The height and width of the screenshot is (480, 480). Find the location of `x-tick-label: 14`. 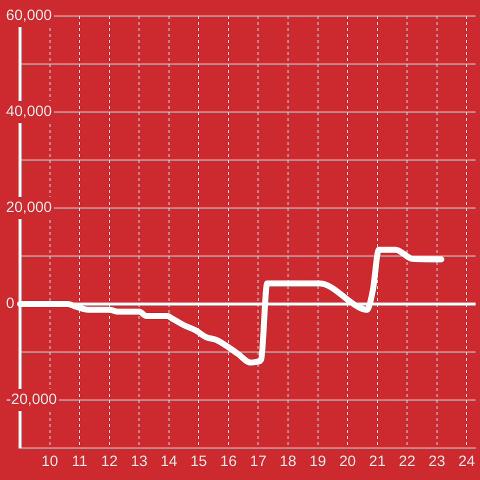

x-tick-label: 14 is located at coordinates (169, 461).